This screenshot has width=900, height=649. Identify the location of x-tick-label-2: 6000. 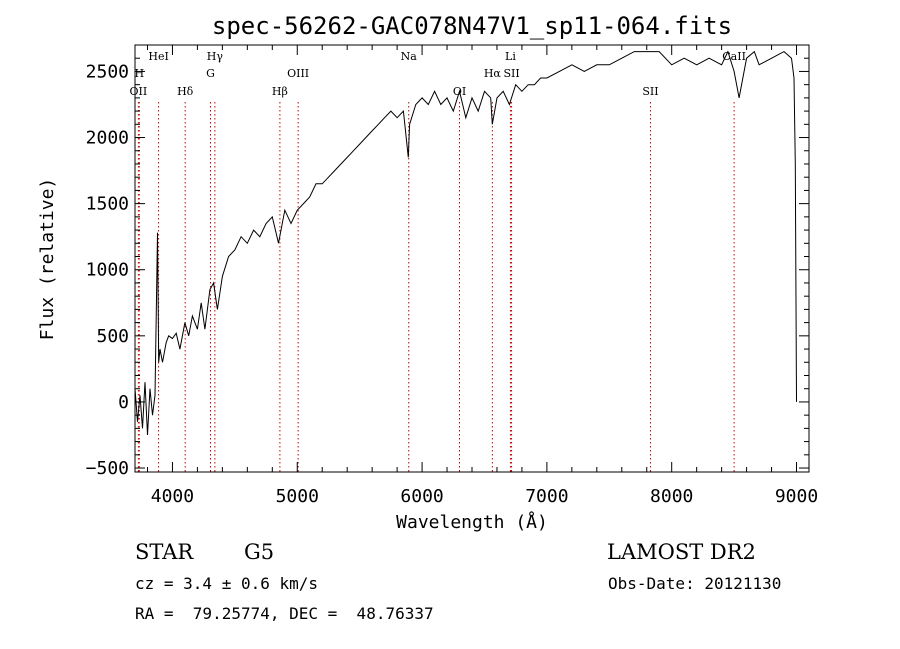
(421, 496).